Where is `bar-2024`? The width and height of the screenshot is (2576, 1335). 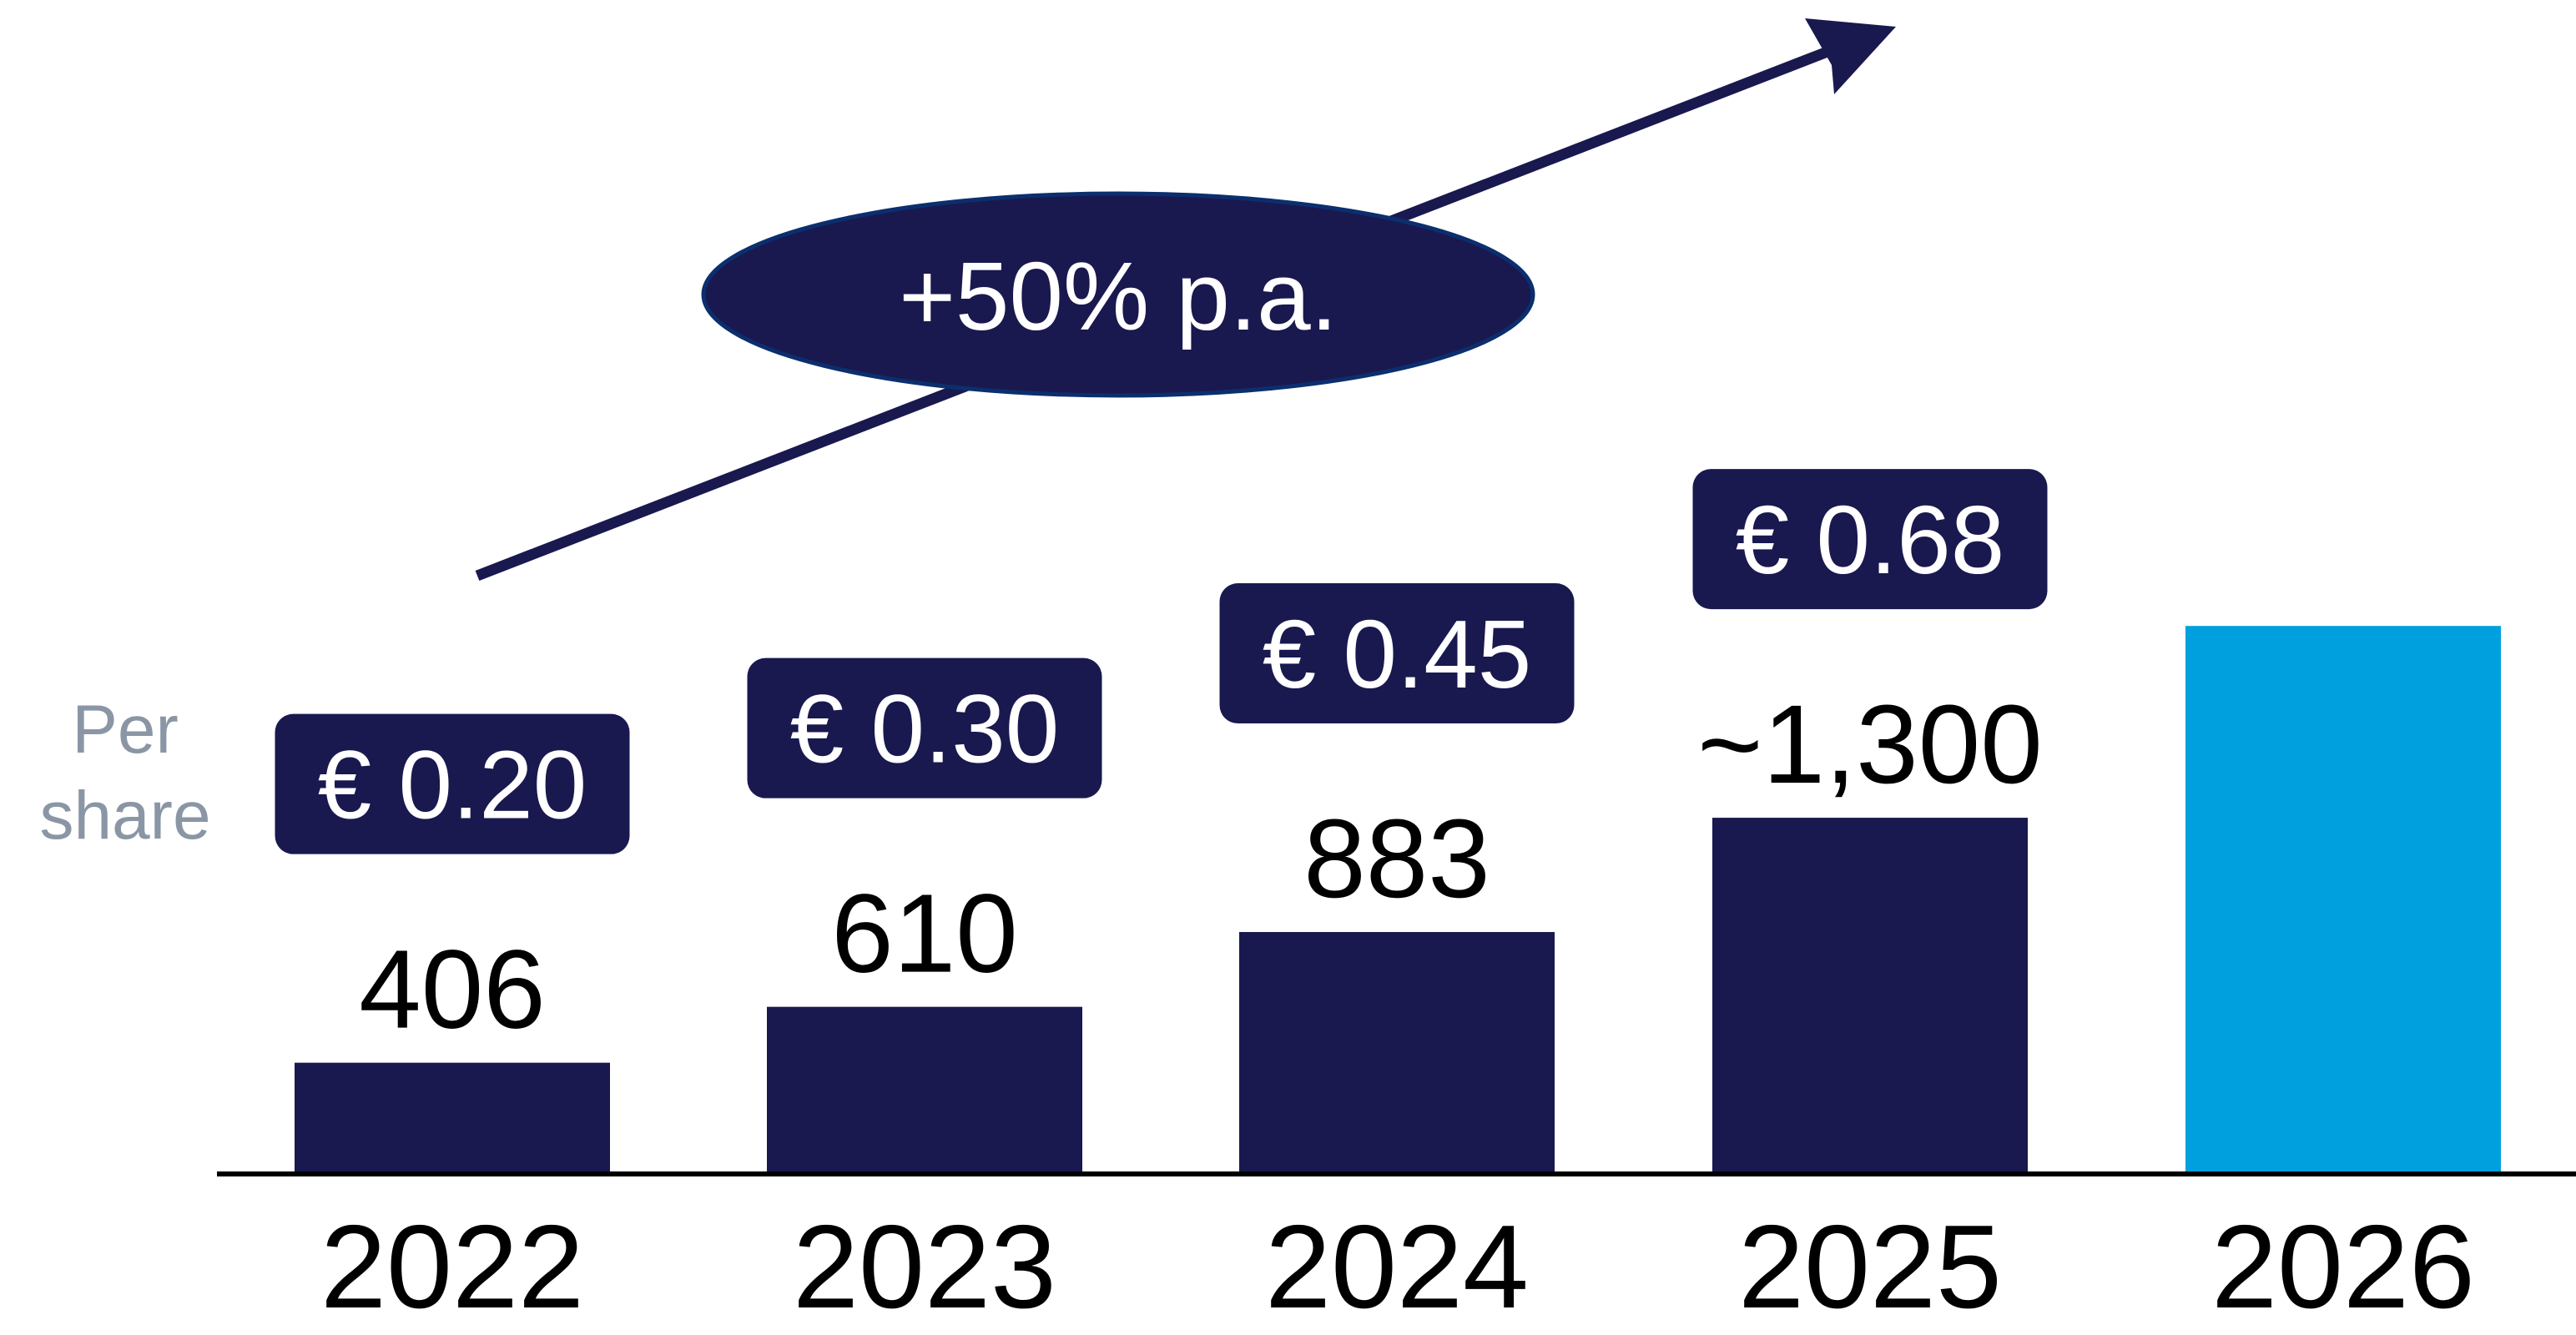
bar-2024 is located at coordinates (1397, 1053).